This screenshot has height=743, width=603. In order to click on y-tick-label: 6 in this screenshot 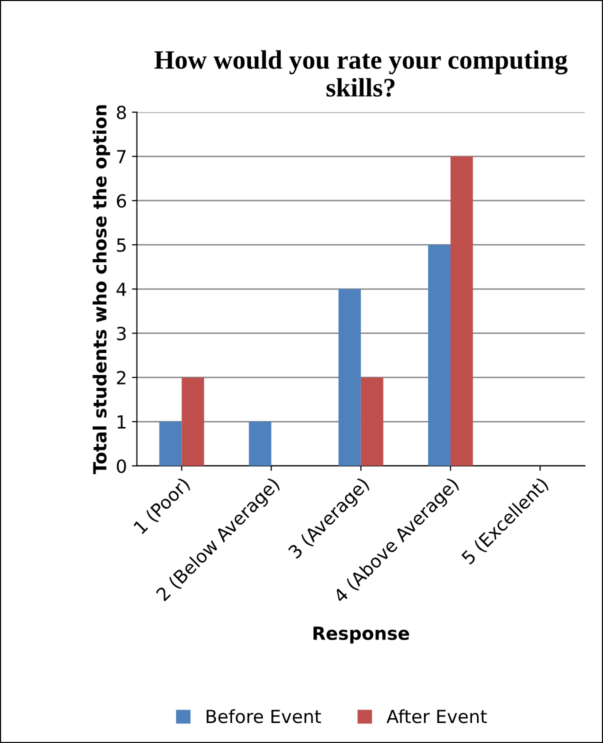, I will do `click(121, 201)`.